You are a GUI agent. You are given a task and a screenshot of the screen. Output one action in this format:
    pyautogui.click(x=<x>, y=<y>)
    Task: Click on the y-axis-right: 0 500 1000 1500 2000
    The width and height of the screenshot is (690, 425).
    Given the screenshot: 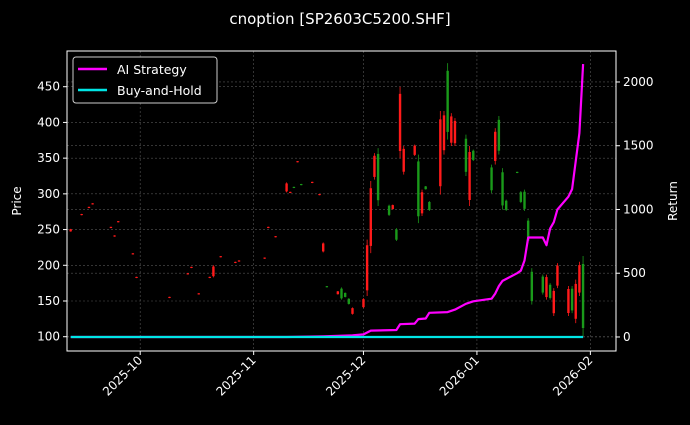 What is the action you would take?
    pyautogui.click(x=635, y=209)
    